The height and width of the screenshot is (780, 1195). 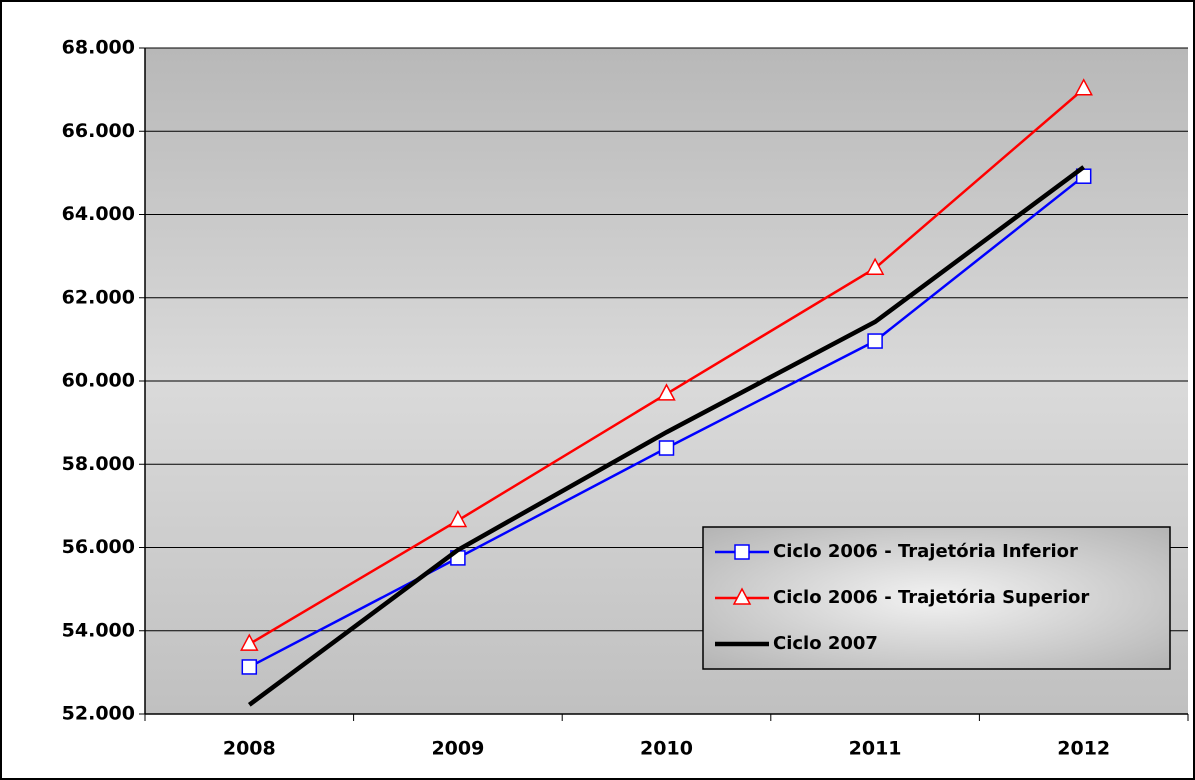 I want to click on y-tick-label: 62.000, so click(x=98, y=297).